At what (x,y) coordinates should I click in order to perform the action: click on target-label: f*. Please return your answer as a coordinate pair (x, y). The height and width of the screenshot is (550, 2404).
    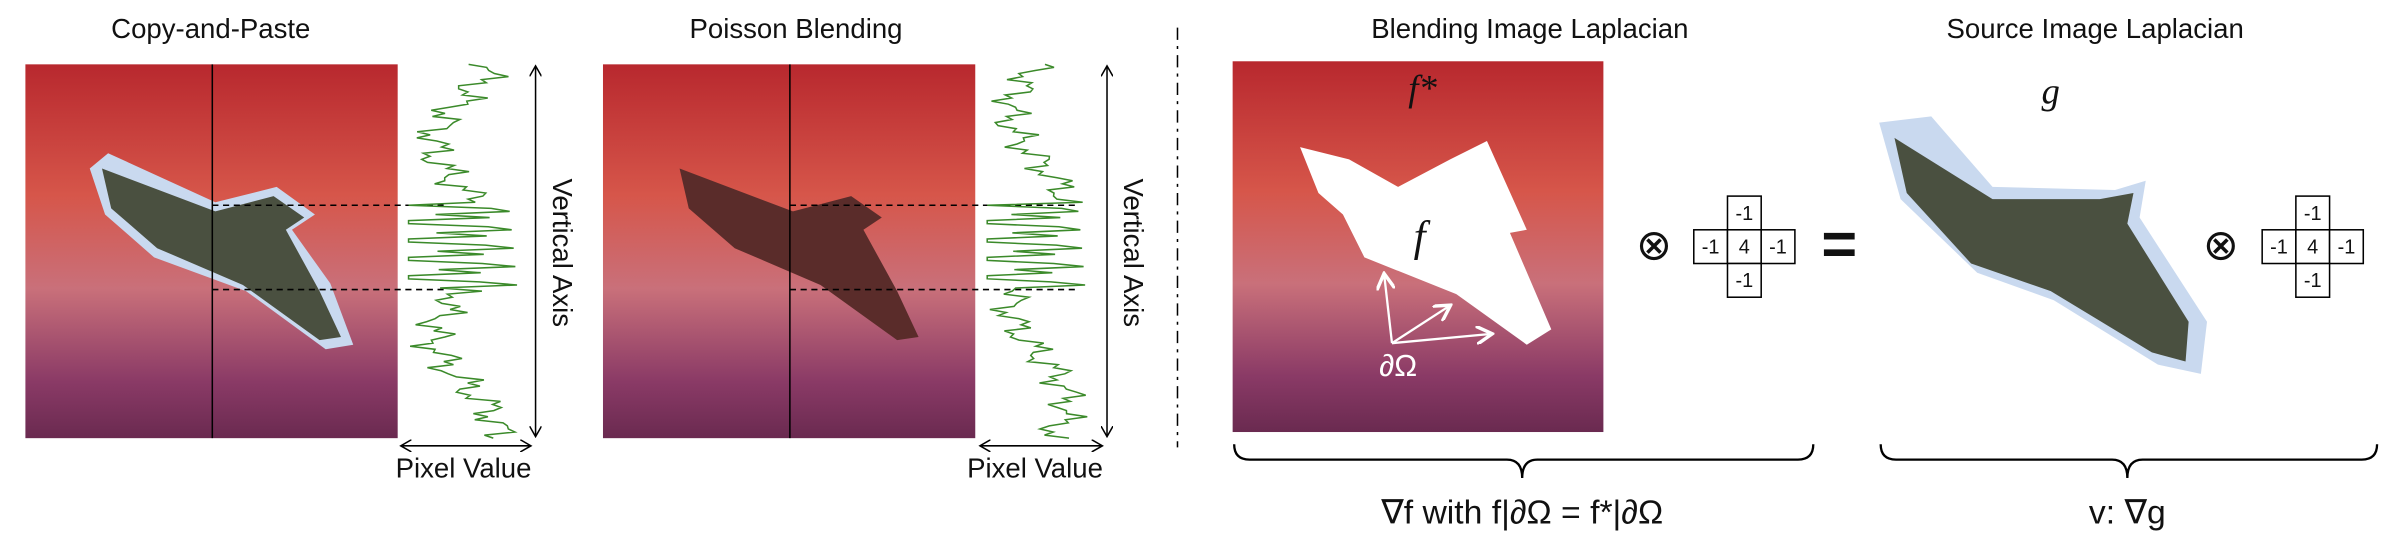
    Looking at the image, I should click on (1422, 87).